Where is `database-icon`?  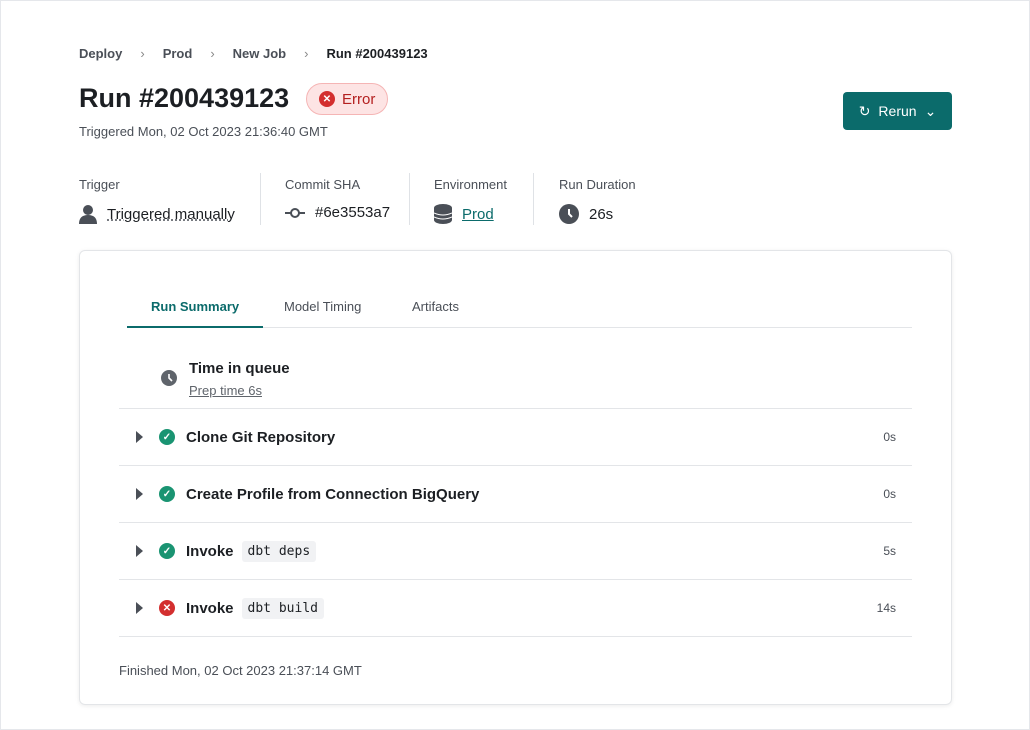 database-icon is located at coordinates (443, 214).